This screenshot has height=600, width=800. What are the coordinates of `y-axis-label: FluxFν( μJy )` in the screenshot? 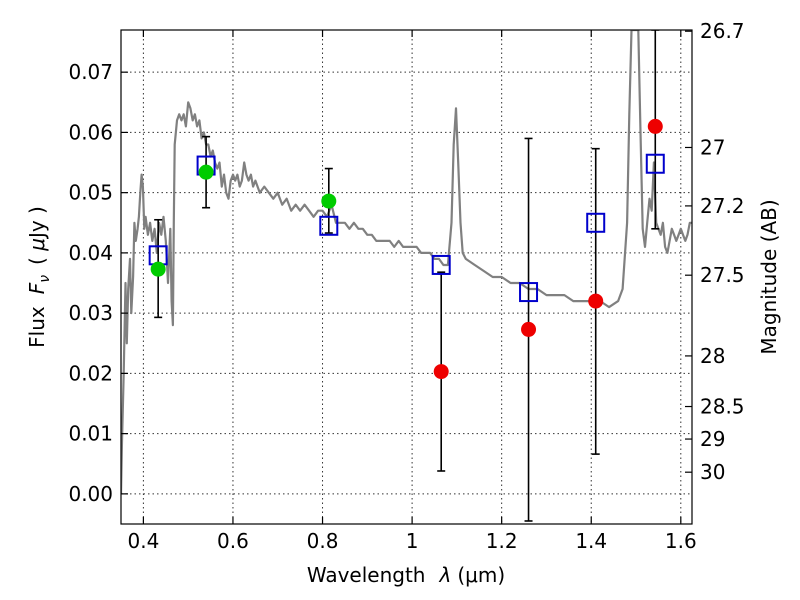 It's located at (39, 277).